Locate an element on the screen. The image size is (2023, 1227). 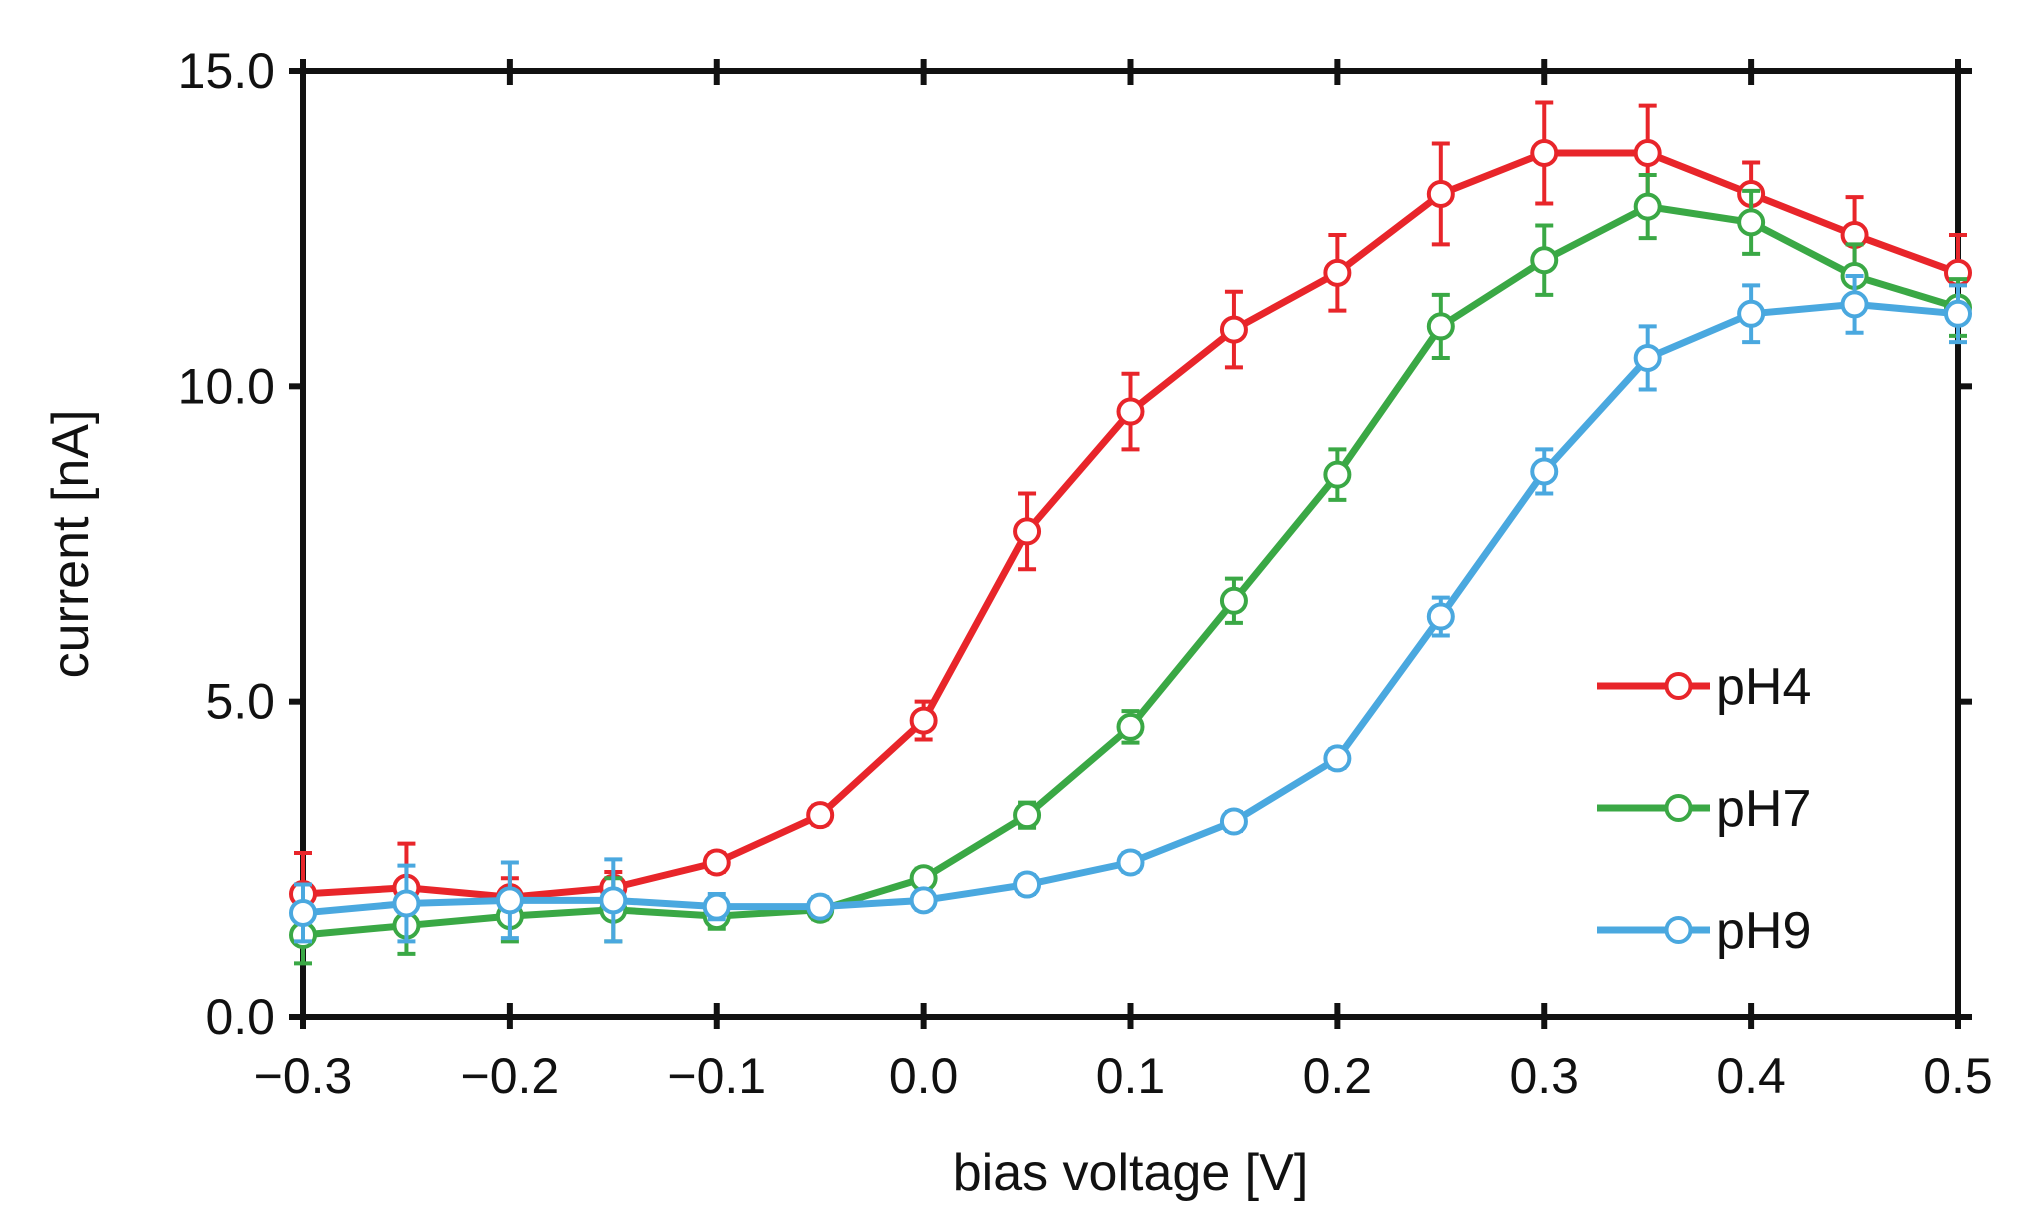
legend-label: pH7 is located at coordinates (1763, 809).